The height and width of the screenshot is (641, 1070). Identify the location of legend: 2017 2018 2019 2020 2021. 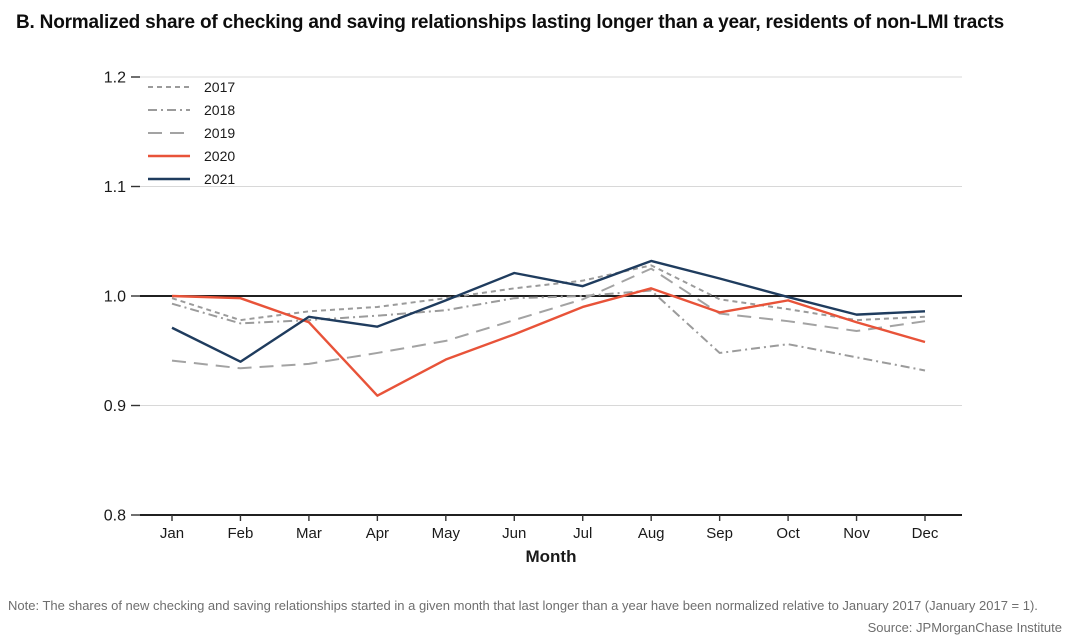
(191, 133).